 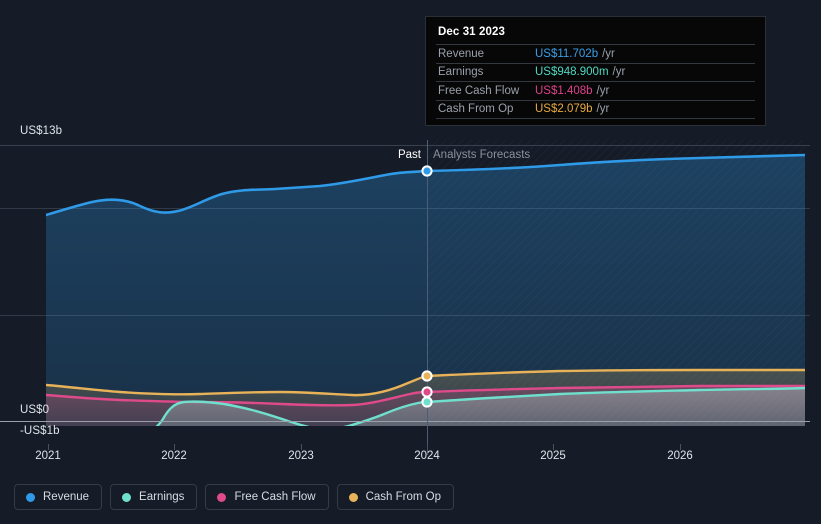 I want to click on x-axis-label-2021: 2021, so click(x=48, y=456).